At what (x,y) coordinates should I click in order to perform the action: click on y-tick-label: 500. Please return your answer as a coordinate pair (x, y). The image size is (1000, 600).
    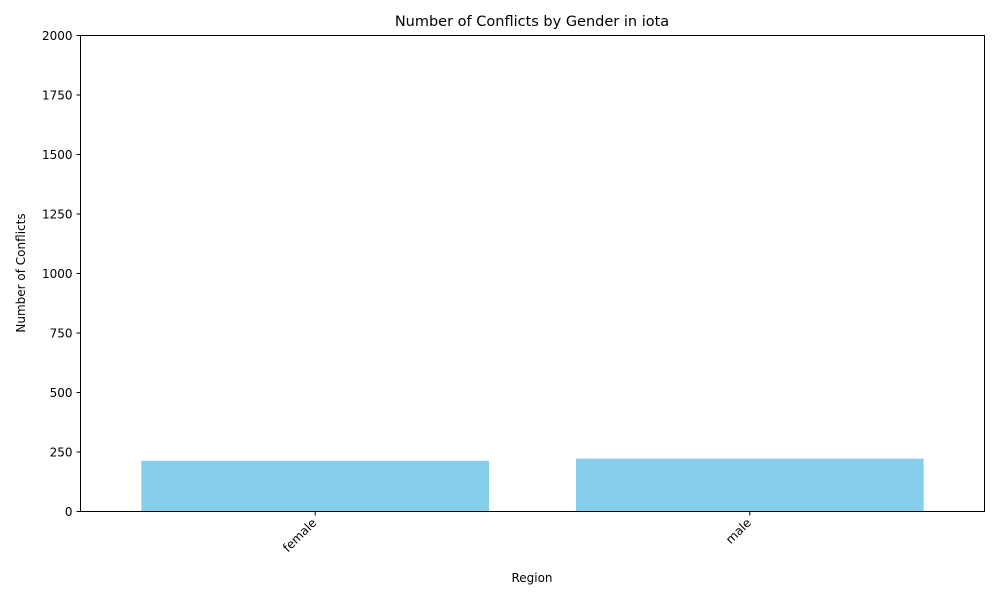
    Looking at the image, I should click on (61, 393).